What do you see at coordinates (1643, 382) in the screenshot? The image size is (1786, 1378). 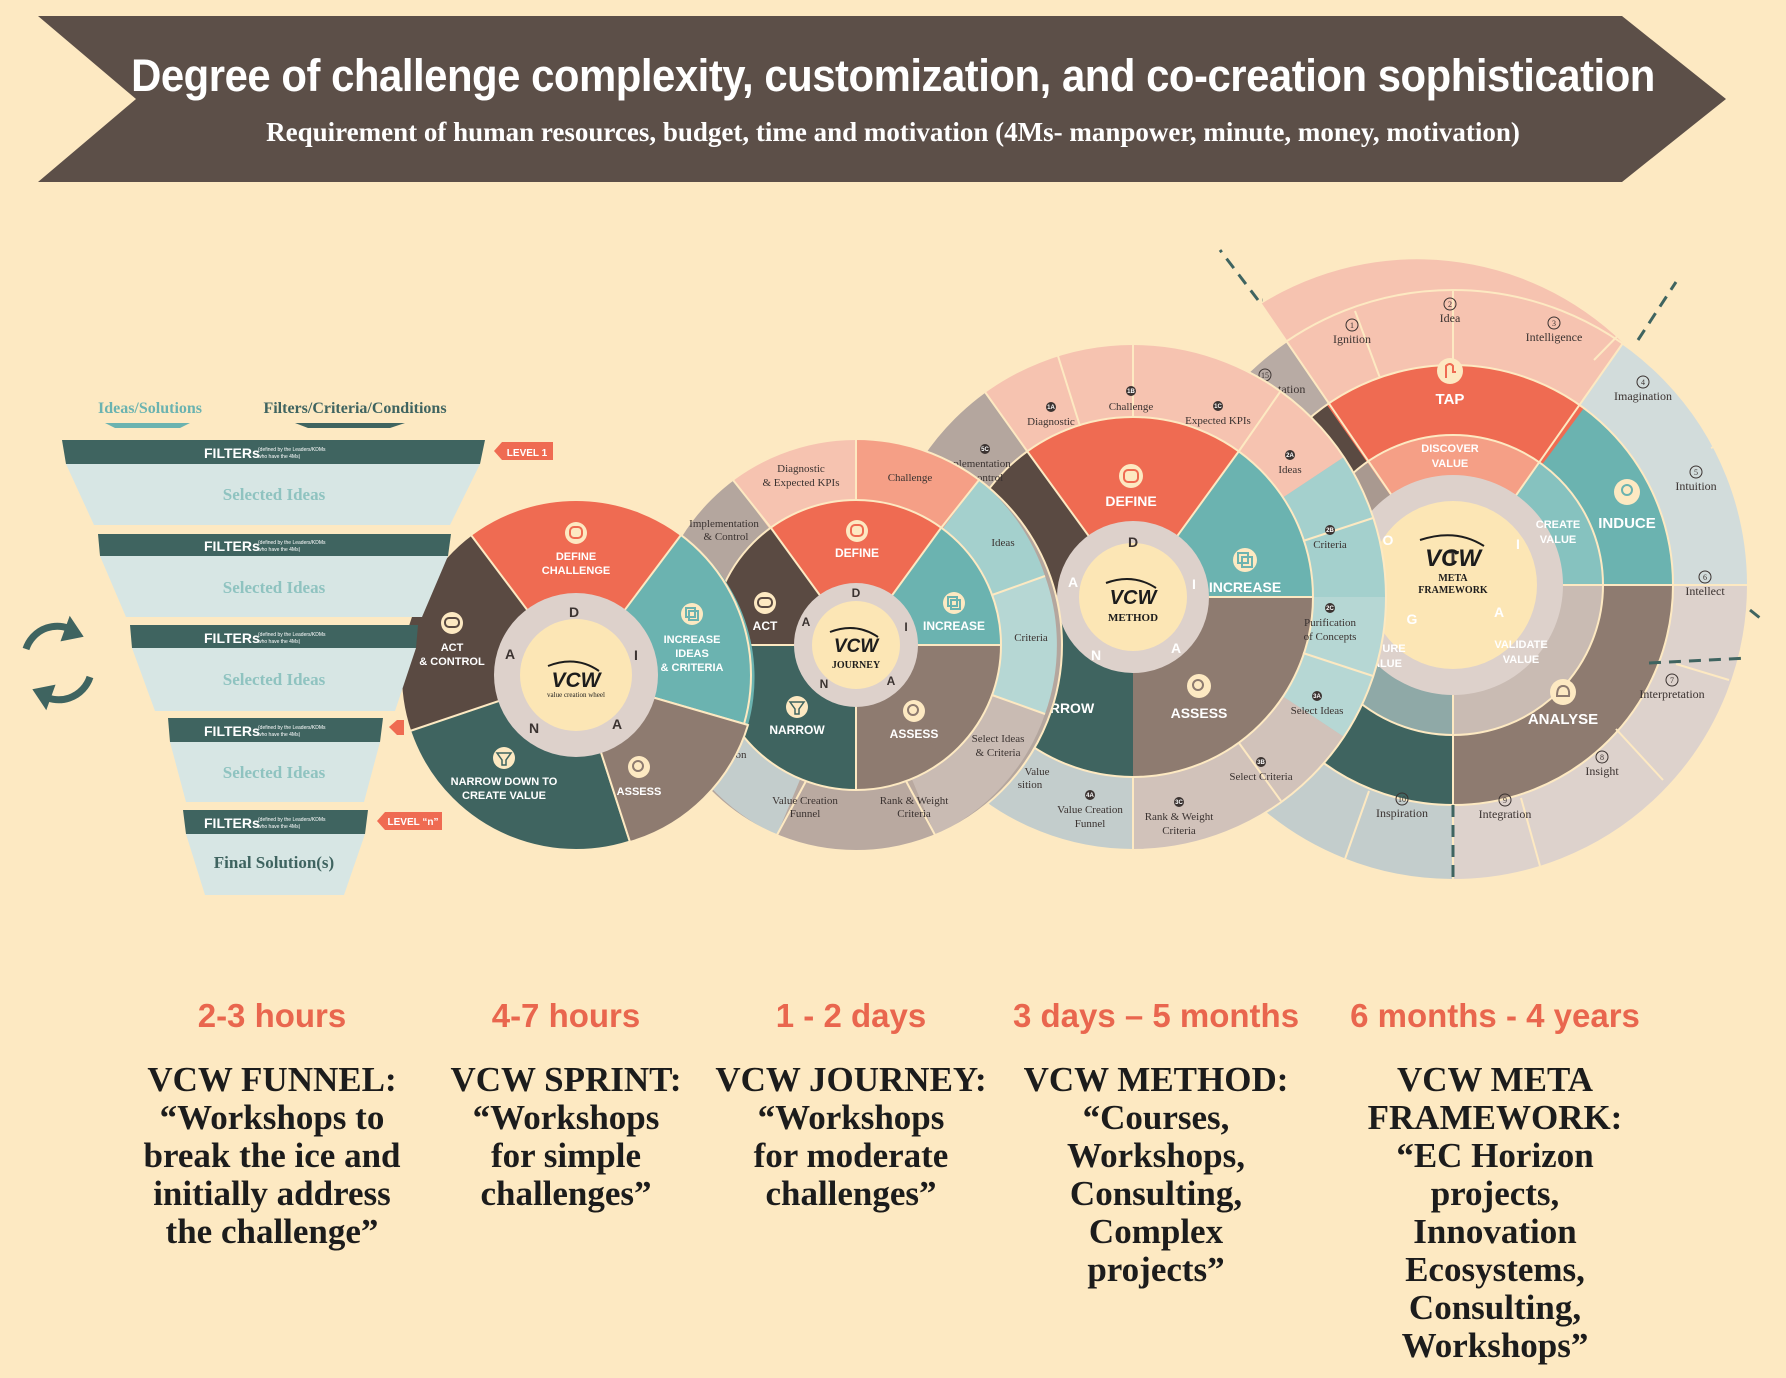 I see `meta-num-4: 4` at bounding box center [1643, 382].